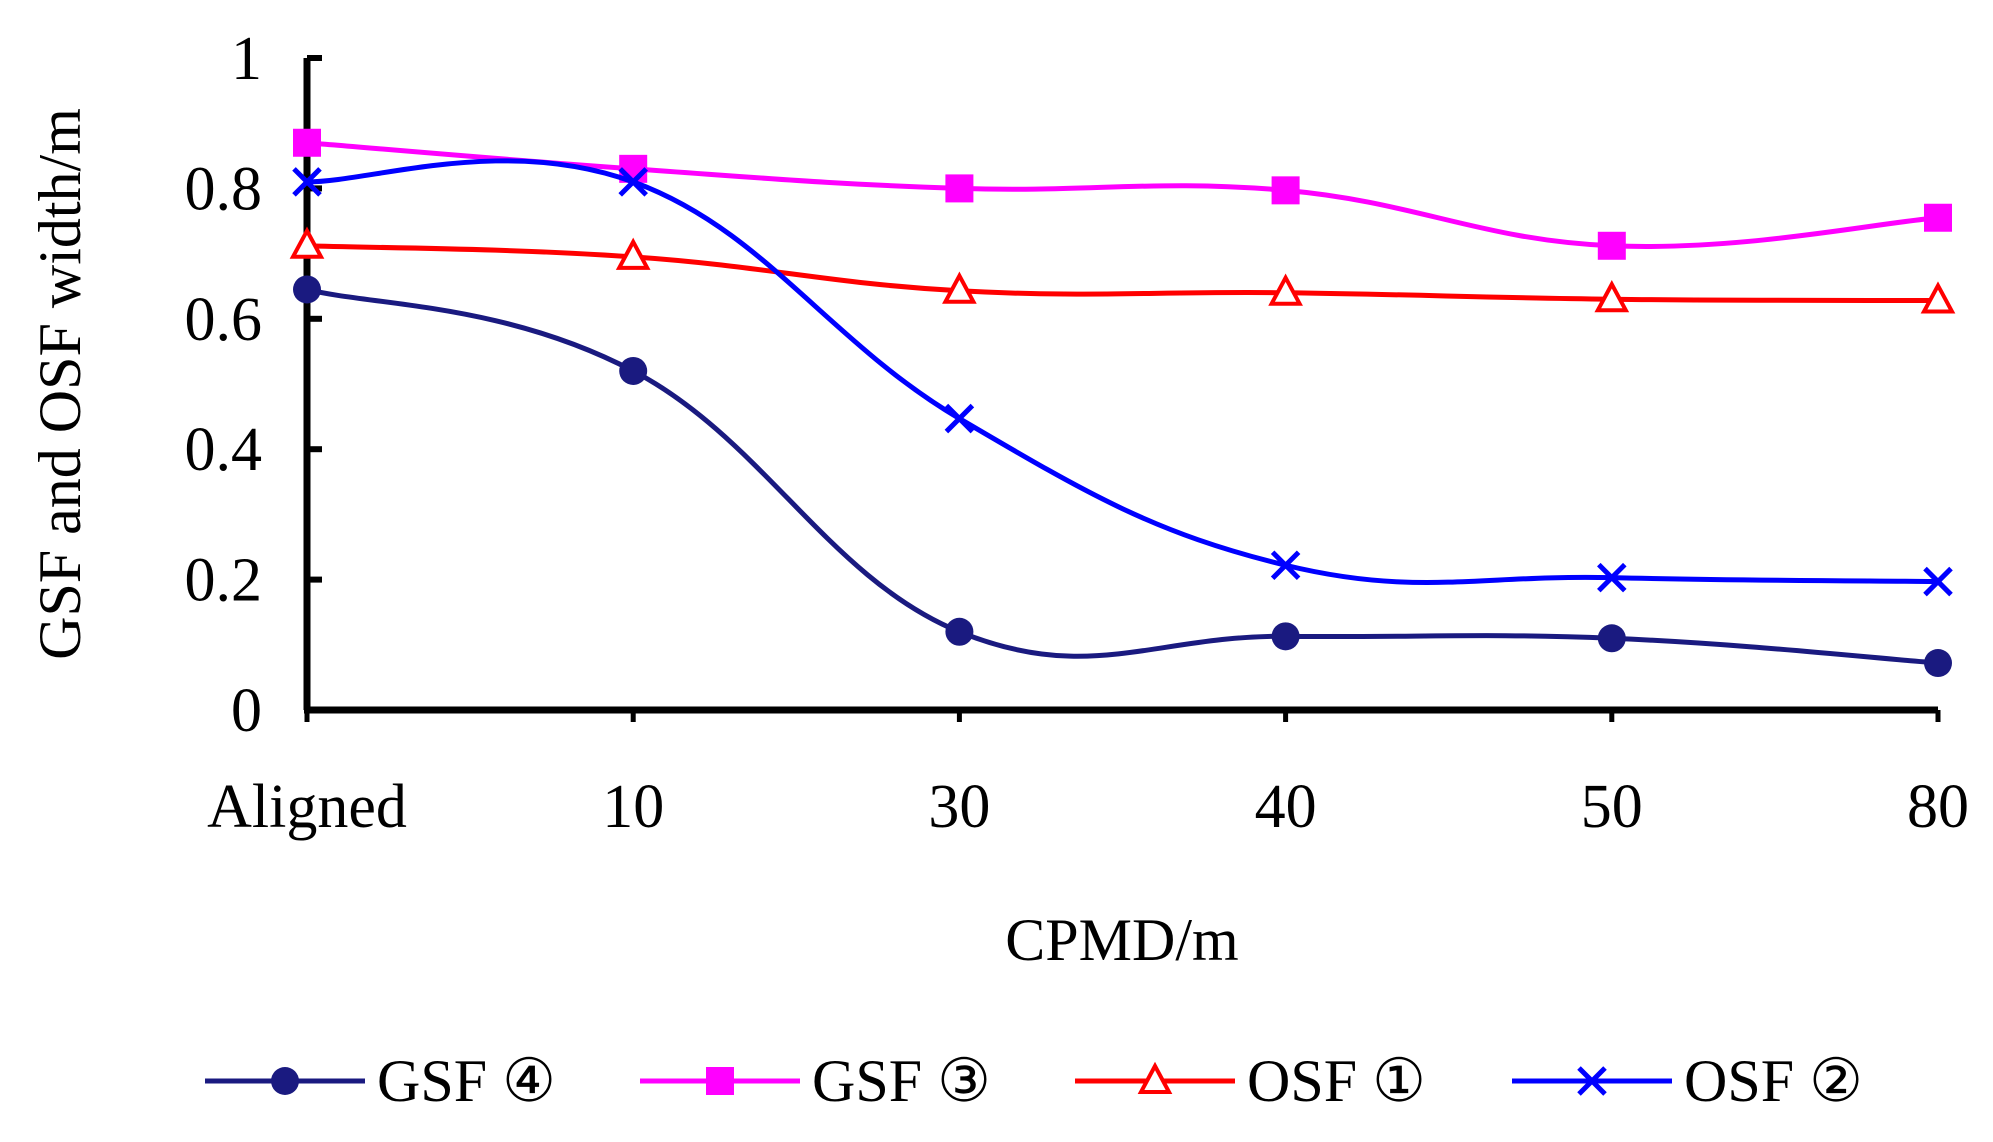 This screenshot has width=1993, height=1142. I want to click on legend-item: GSF ④, so click(380, 1081).